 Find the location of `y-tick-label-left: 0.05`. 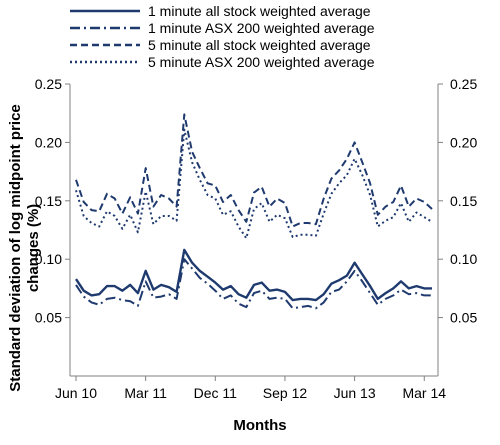

y-tick-label-left: 0.05 is located at coordinates (48, 318).